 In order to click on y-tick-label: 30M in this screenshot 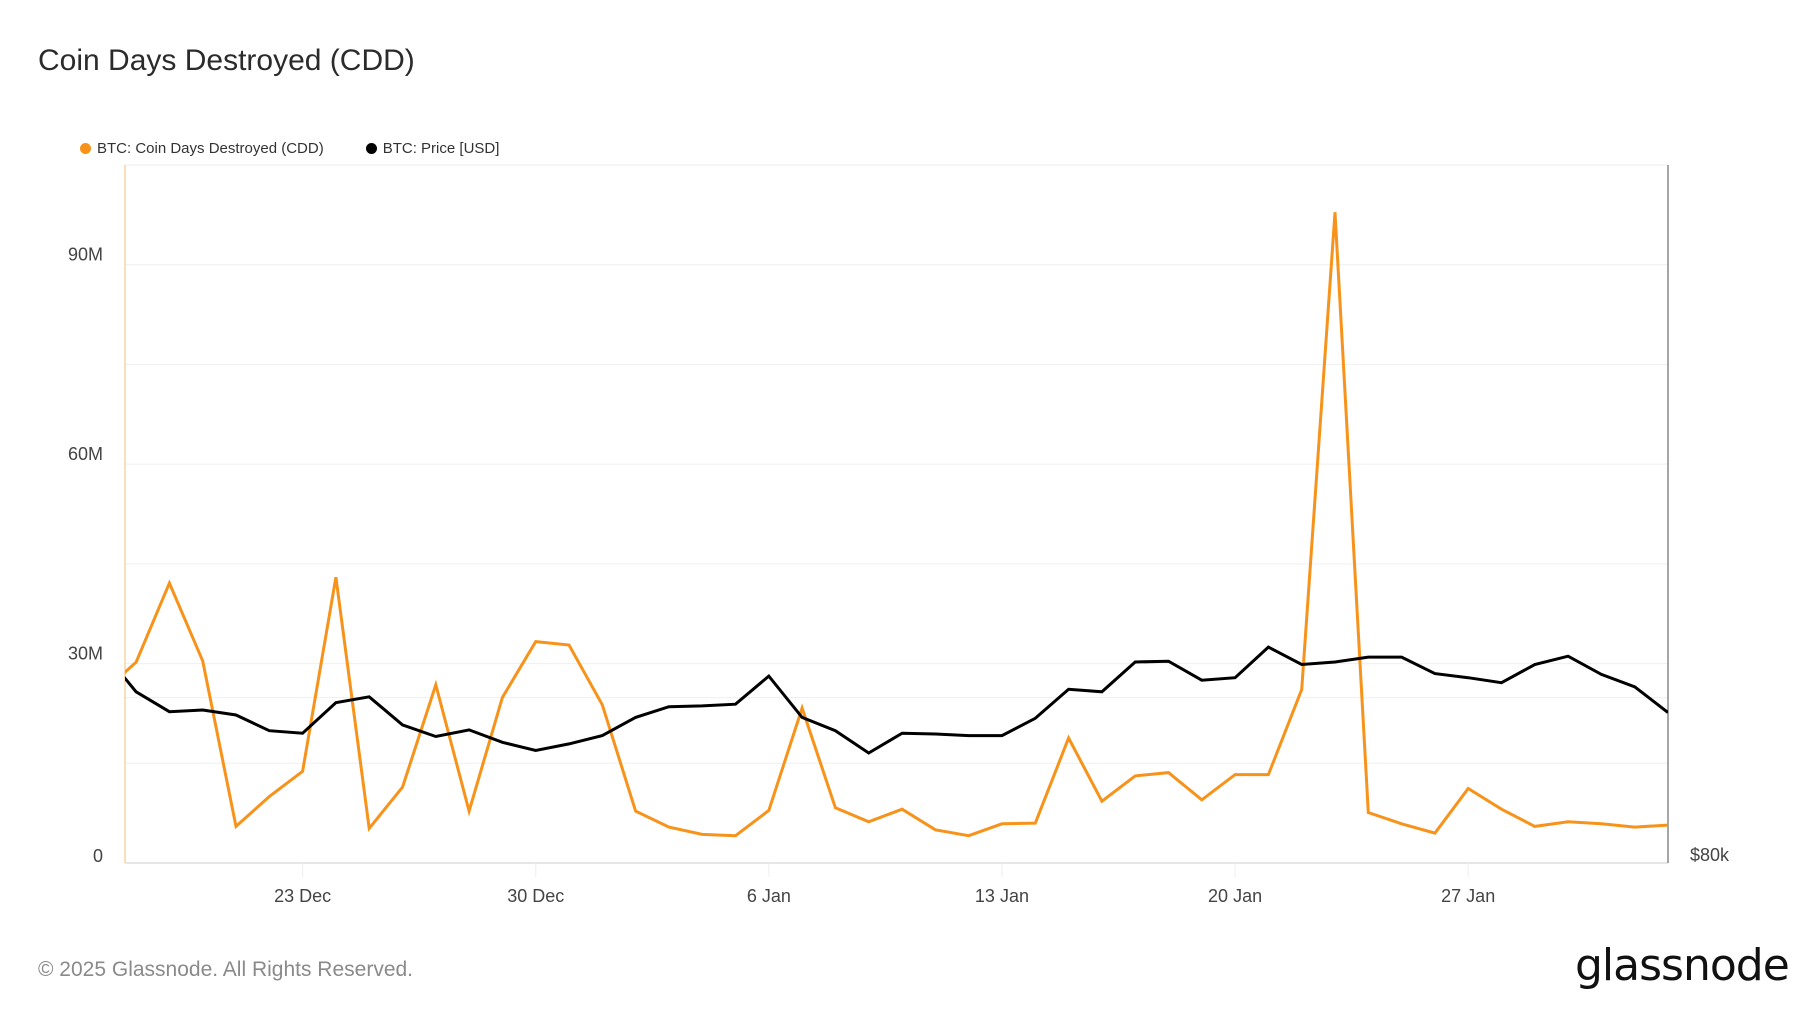, I will do `click(85, 654)`.